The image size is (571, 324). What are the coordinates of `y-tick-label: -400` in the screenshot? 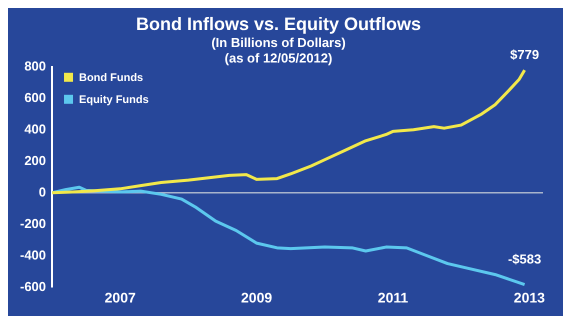 It's located at (33, 254).